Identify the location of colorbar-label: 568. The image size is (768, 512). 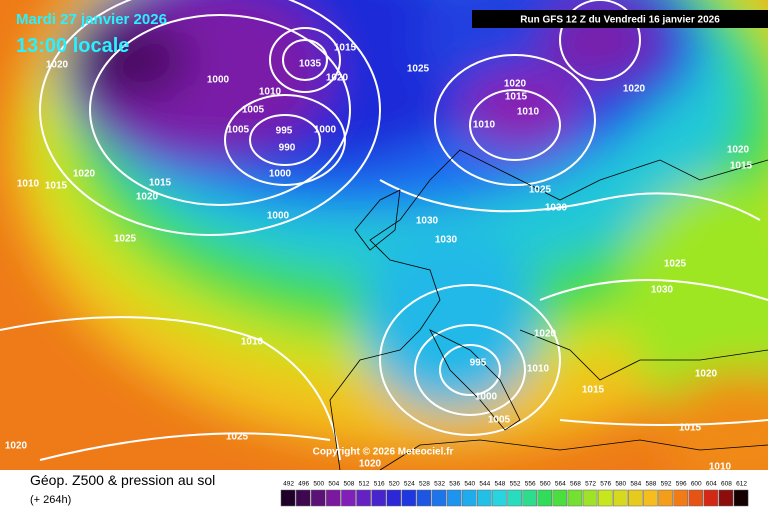
(575, 484).